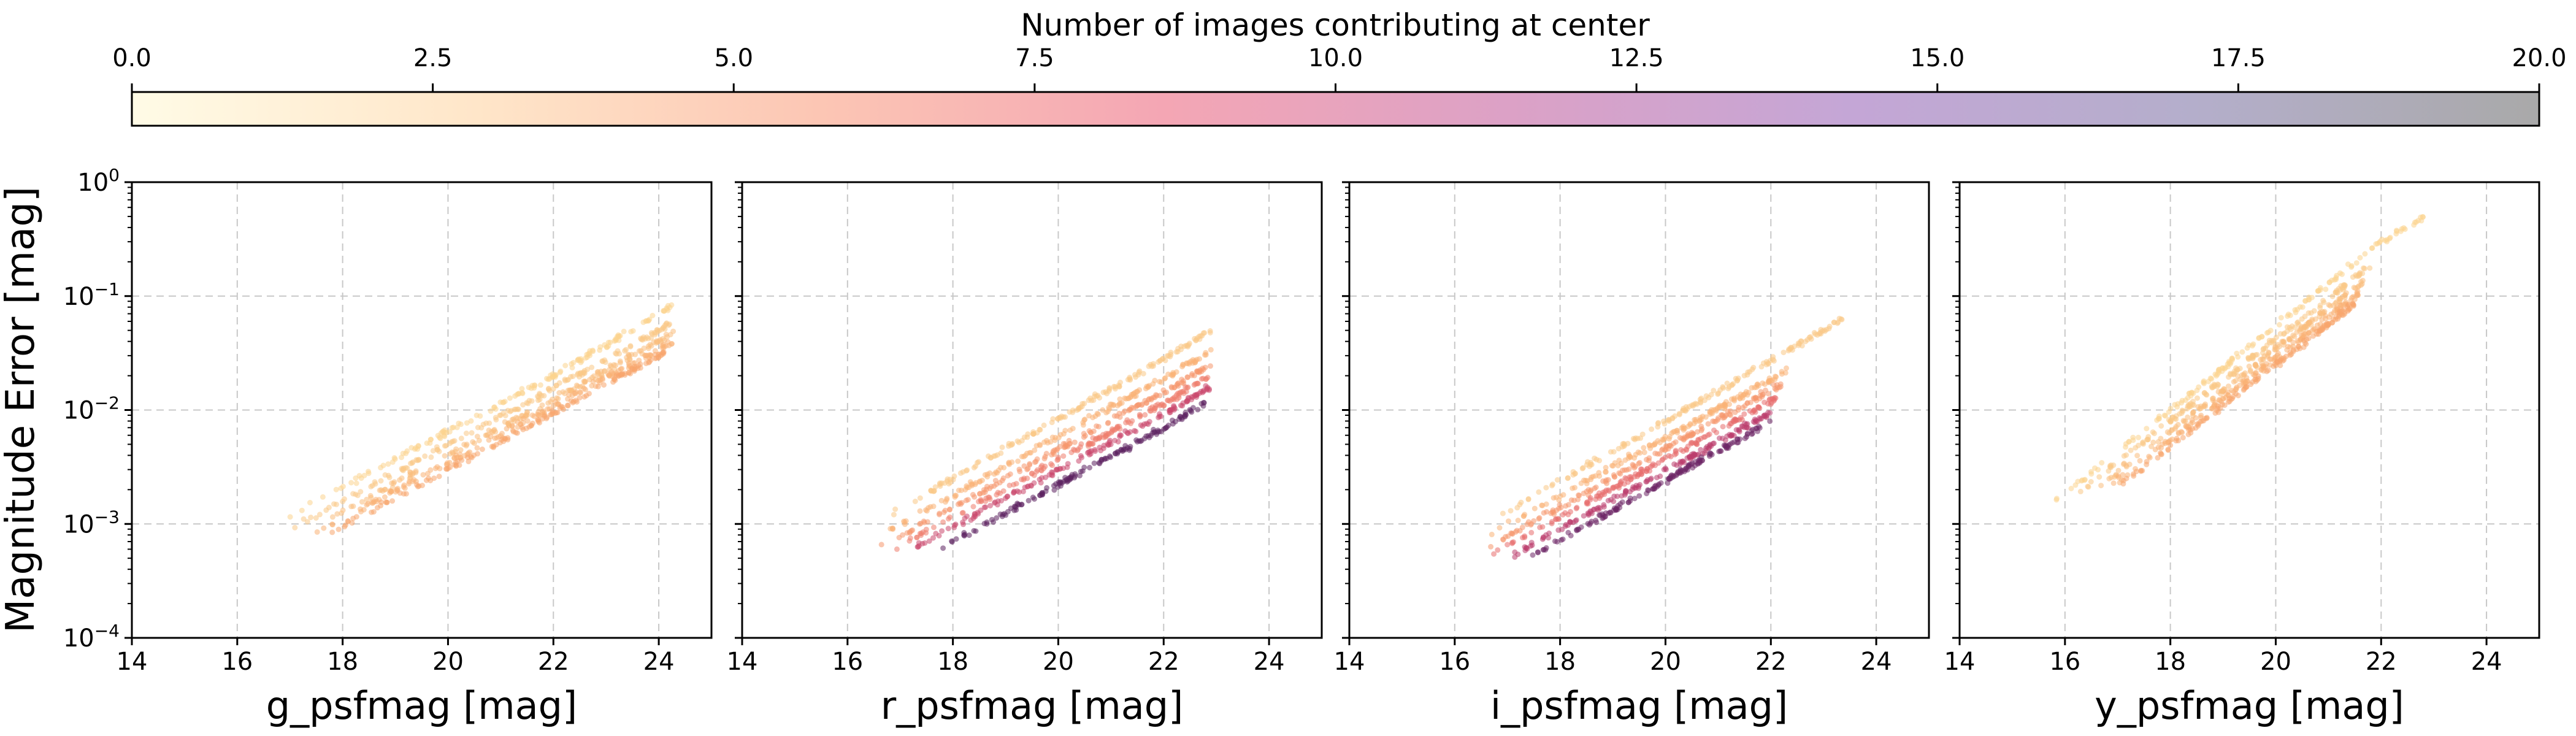 This screenshot has height=736, width=2576. I want to click on x-tick-label: 22, so click(2381, 662).